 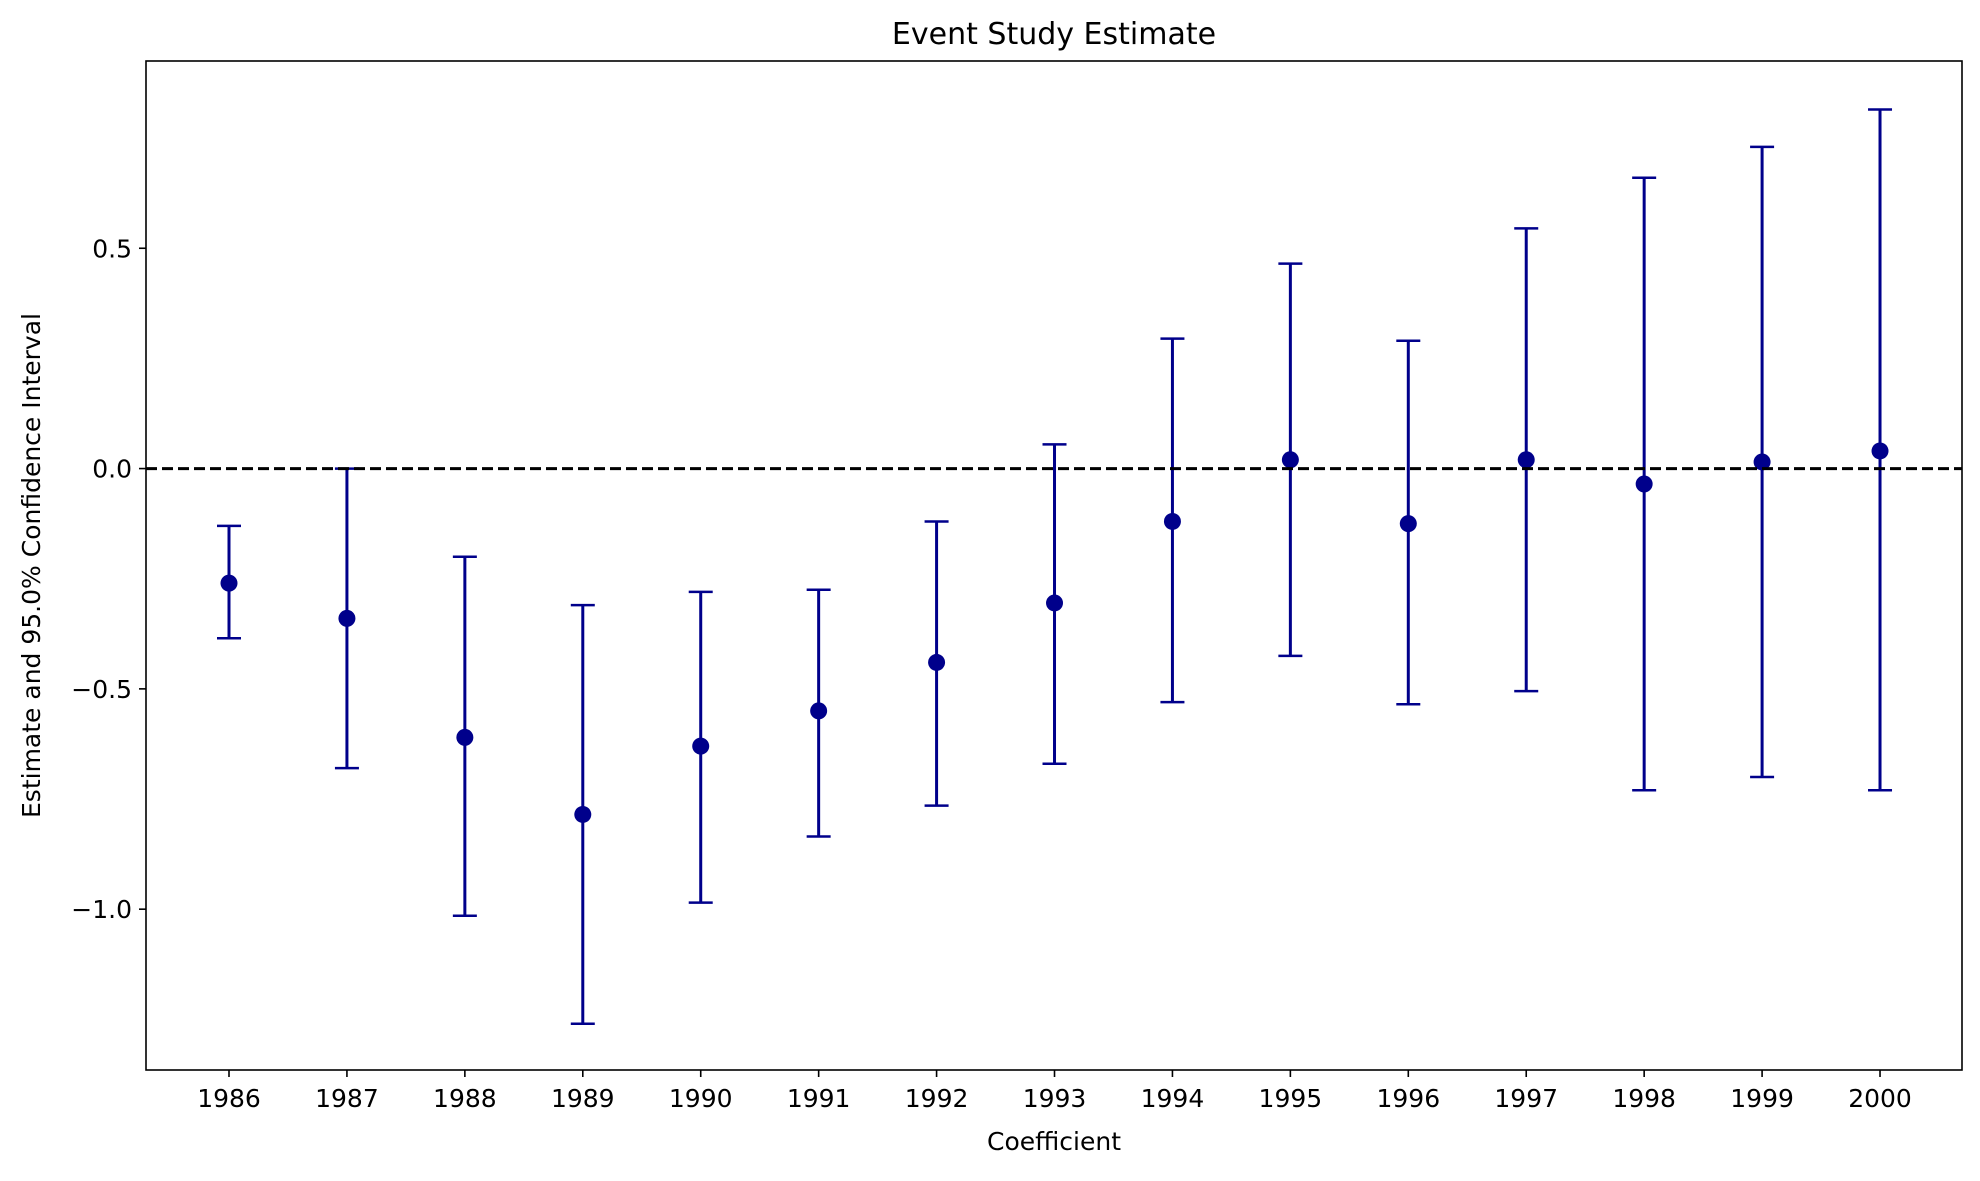 What do you see at coordinates (1408, 524) in the screenshot?
I see `estimate-point-1996` at bounding box center [1408, 524].